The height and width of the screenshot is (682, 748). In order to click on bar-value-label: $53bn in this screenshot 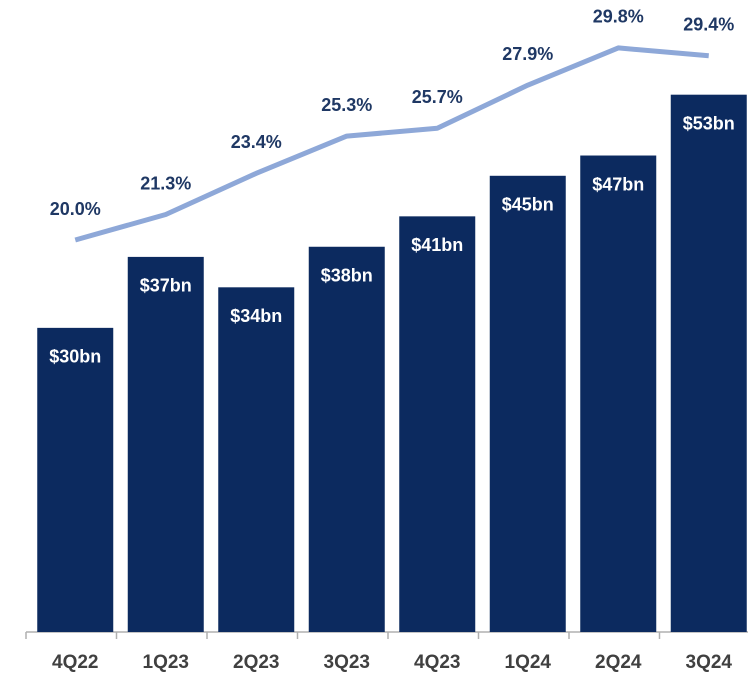, I will do `click(709, 123)`.